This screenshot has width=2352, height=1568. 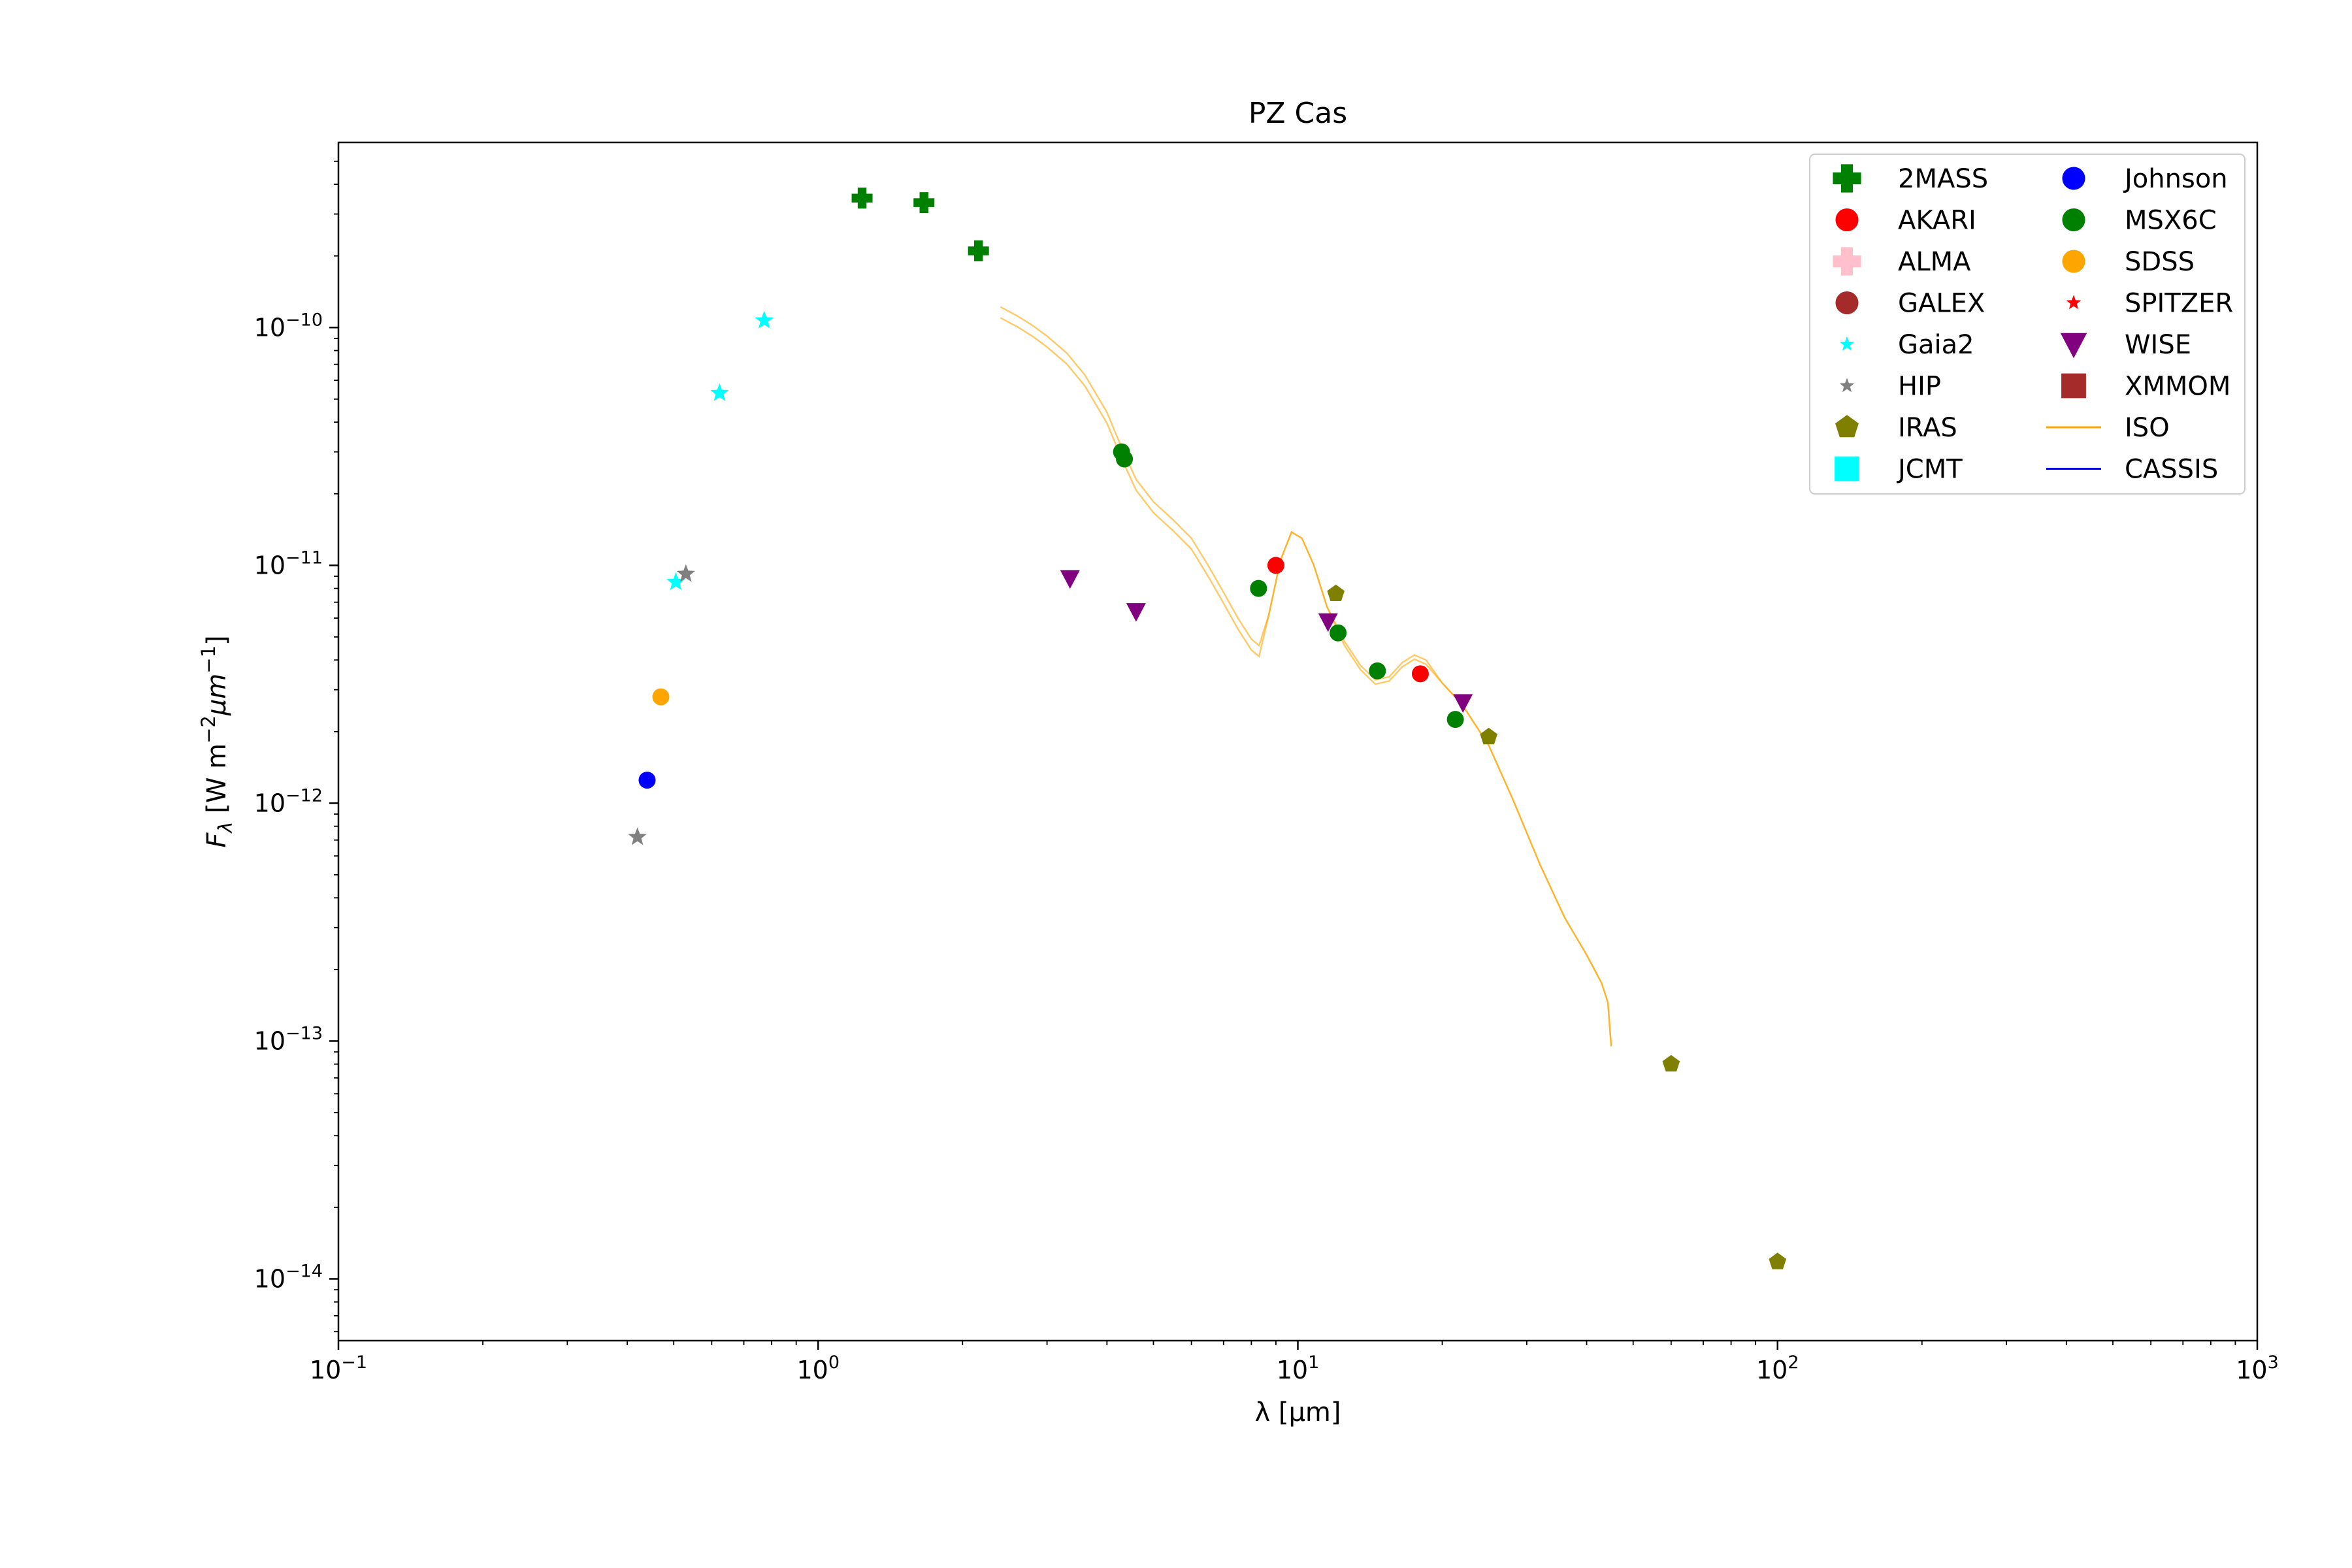 I want to click on legend-label-alma: ALMA, so click(x=1934, y=262).